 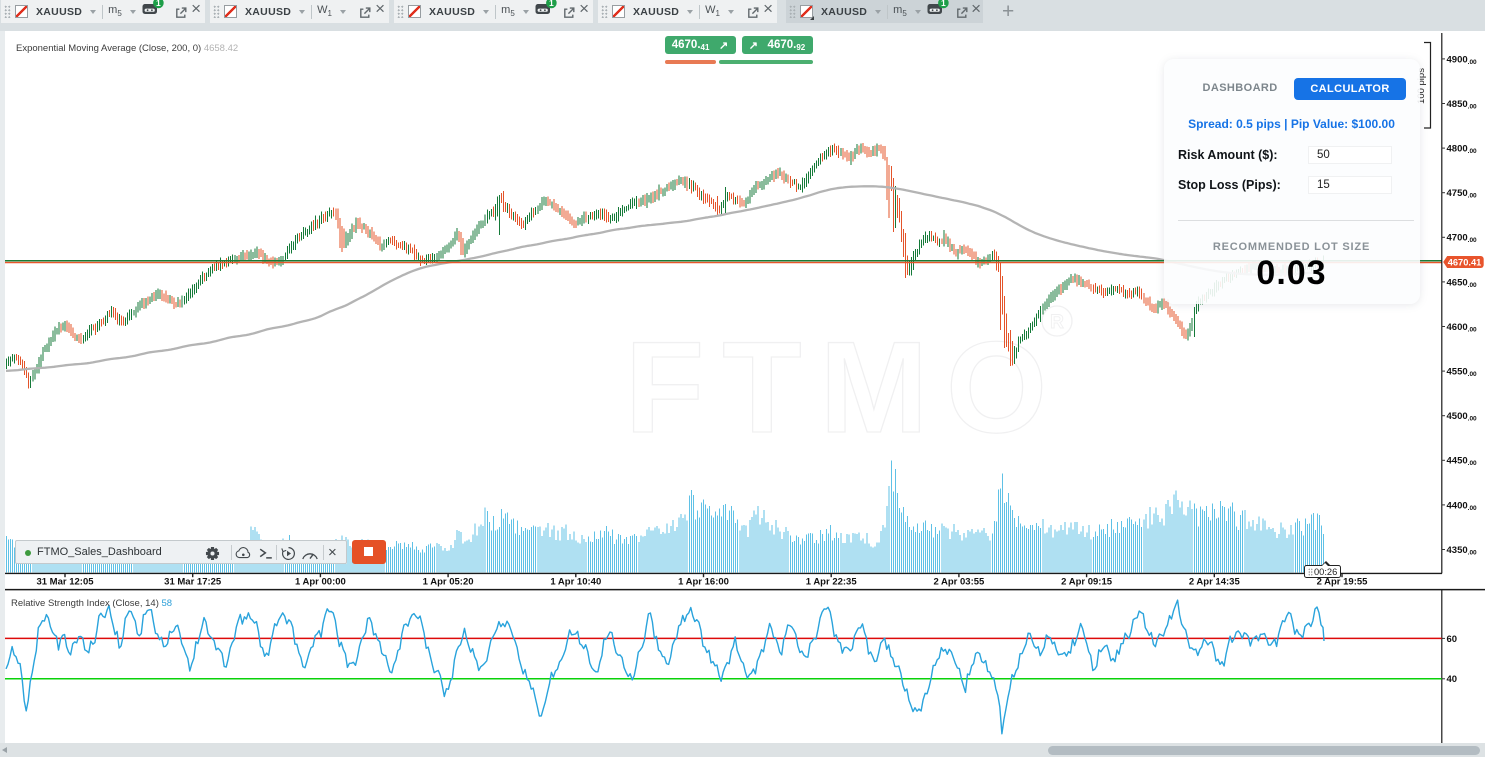 What do you see at coordinates (1421, 86) in the screenshot?
I see `svg-text: 100 pips` at bounding box center [1421, 86].